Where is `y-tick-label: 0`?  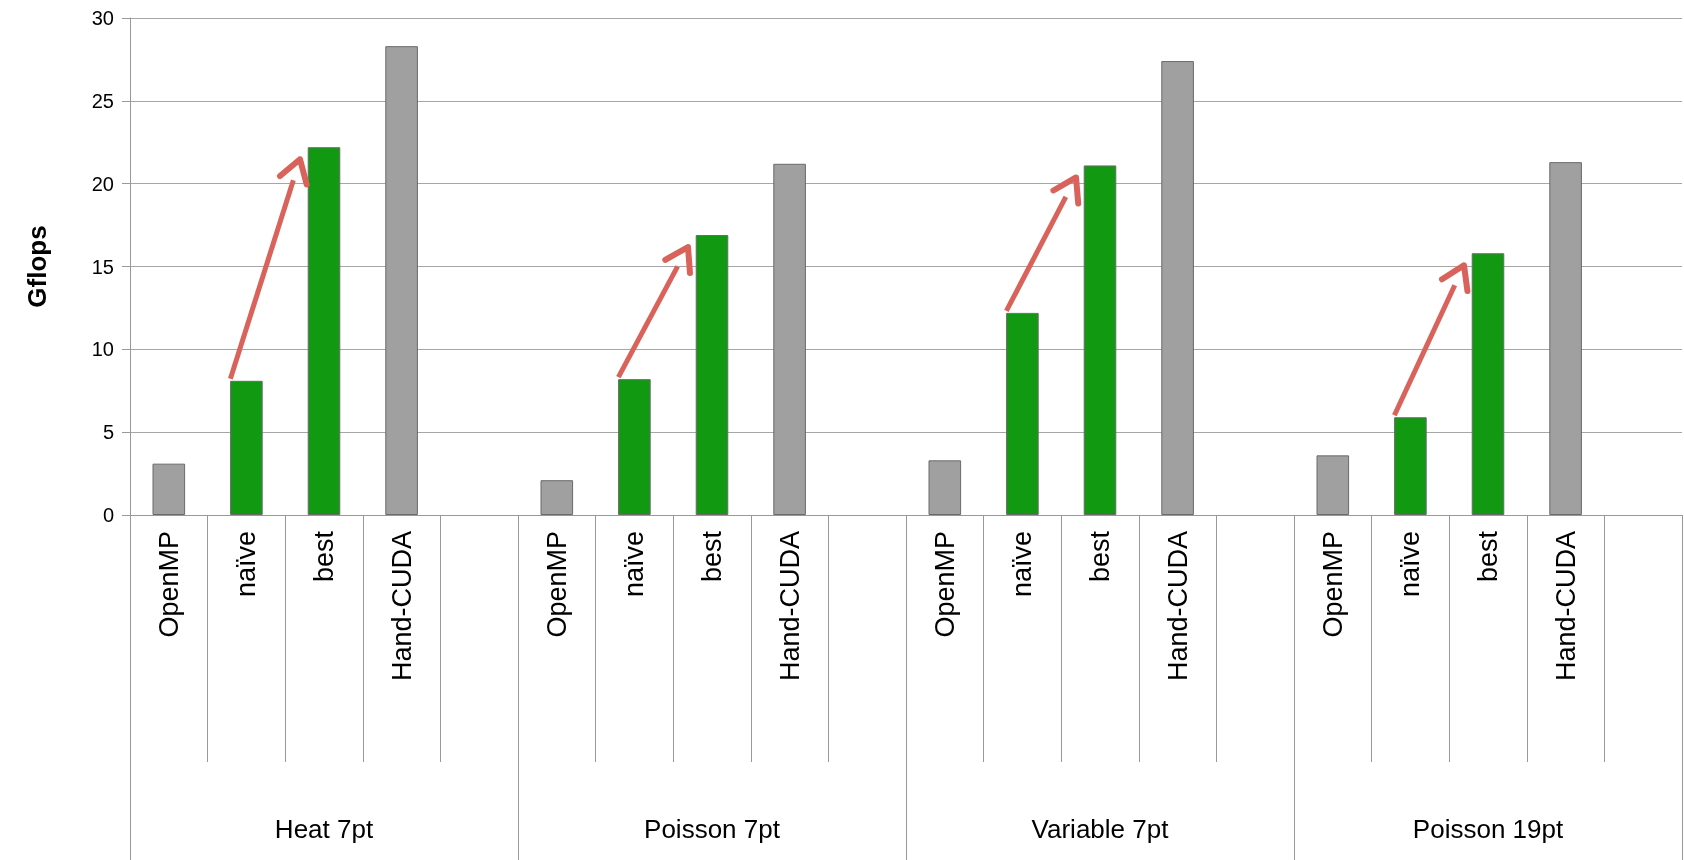 y-tick-label: 0 is located at coordinates (108, 515).